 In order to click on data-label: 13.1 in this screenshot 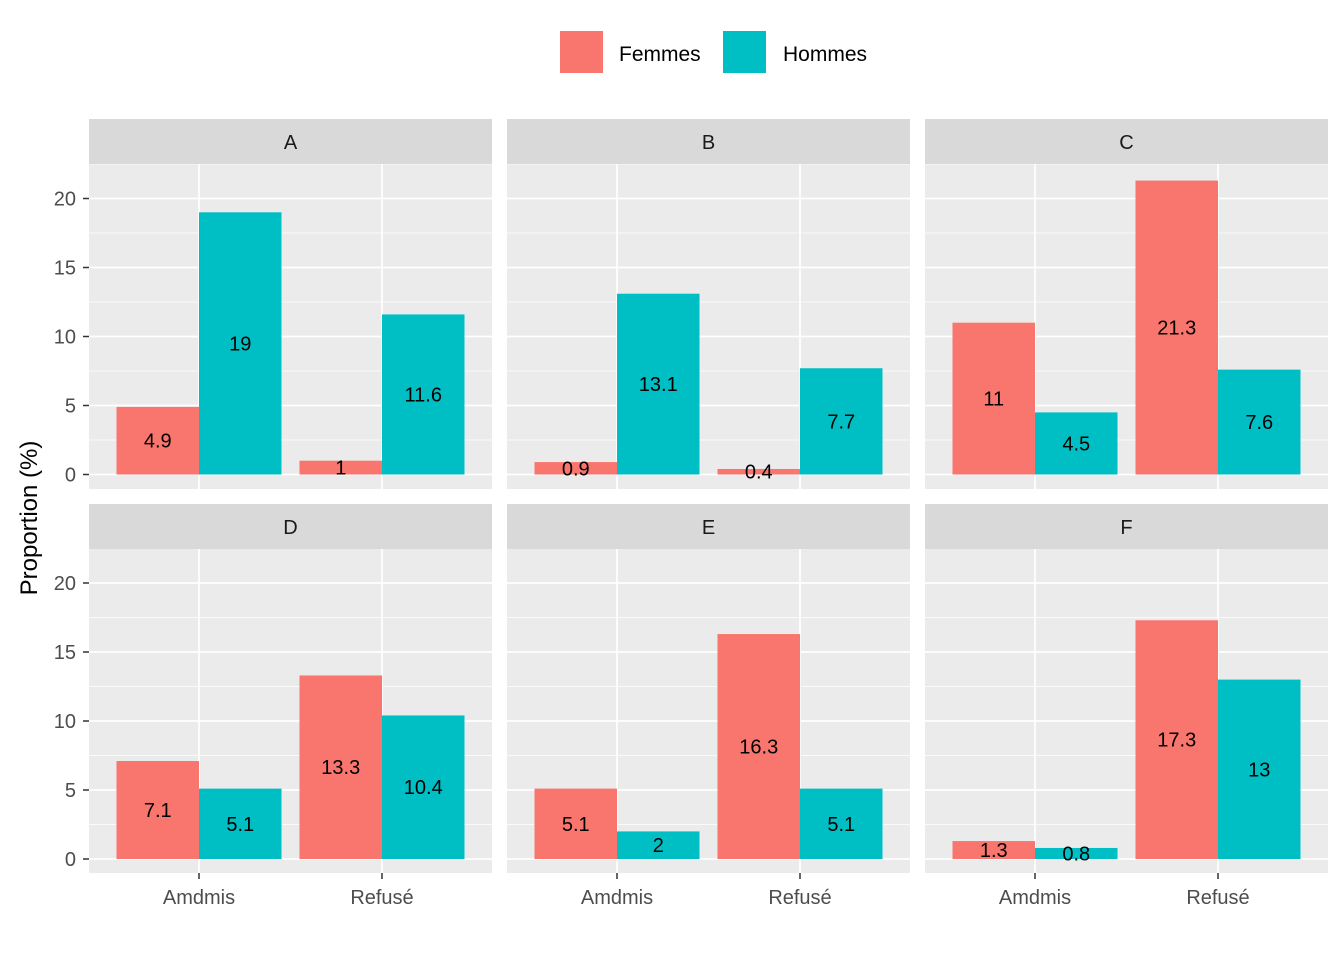, I will do `click(658, 385)`.